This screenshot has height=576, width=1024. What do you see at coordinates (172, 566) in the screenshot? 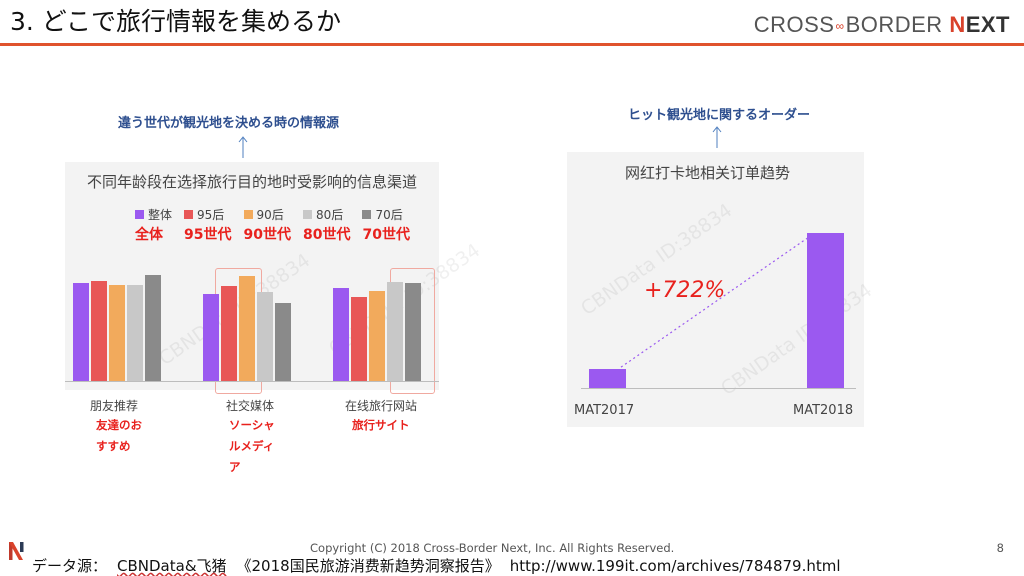
I see `source-name: CBNData&飞猪` at bounding box center [172, 566].